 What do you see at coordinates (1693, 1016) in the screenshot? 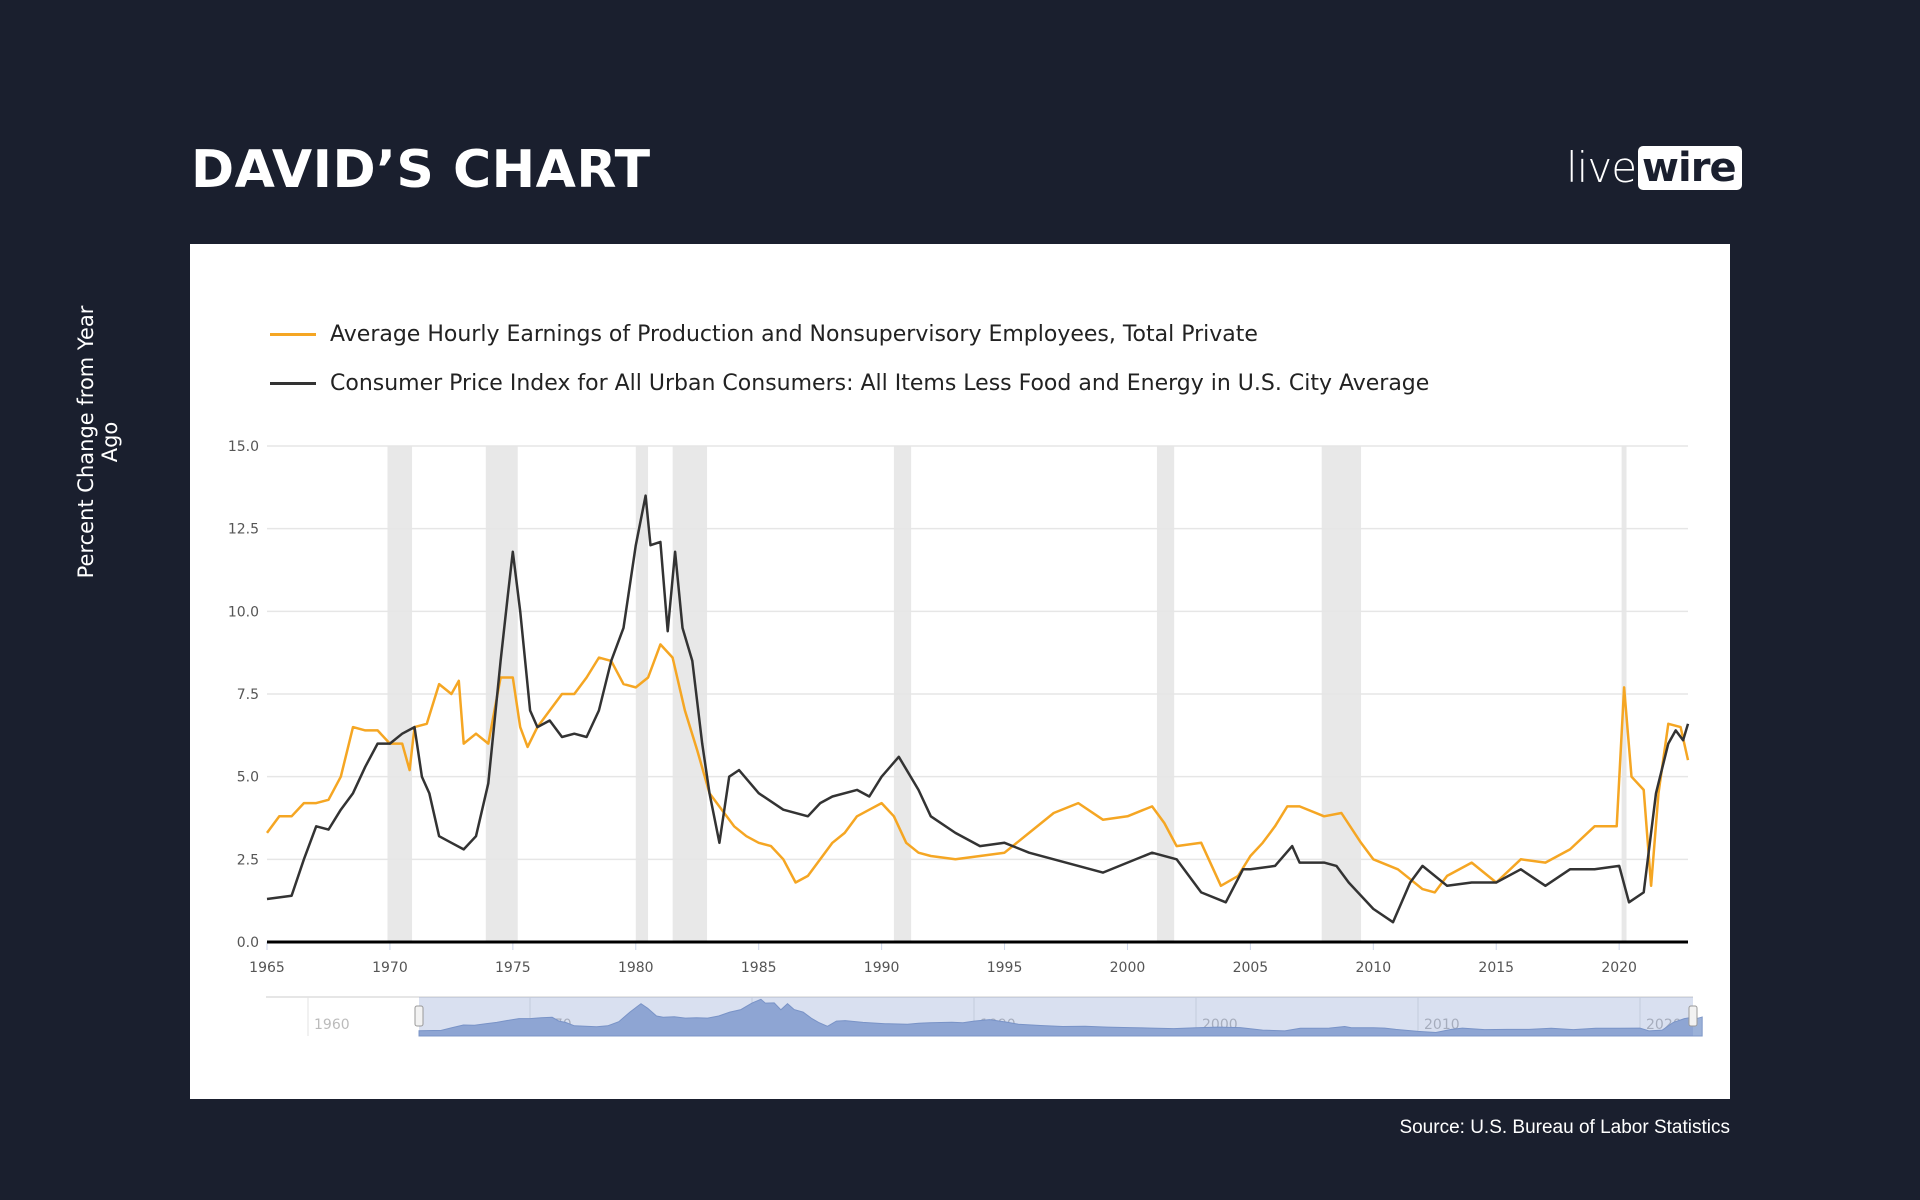
I see `navigator-right-handle` at bounding box center [1693, 1016].